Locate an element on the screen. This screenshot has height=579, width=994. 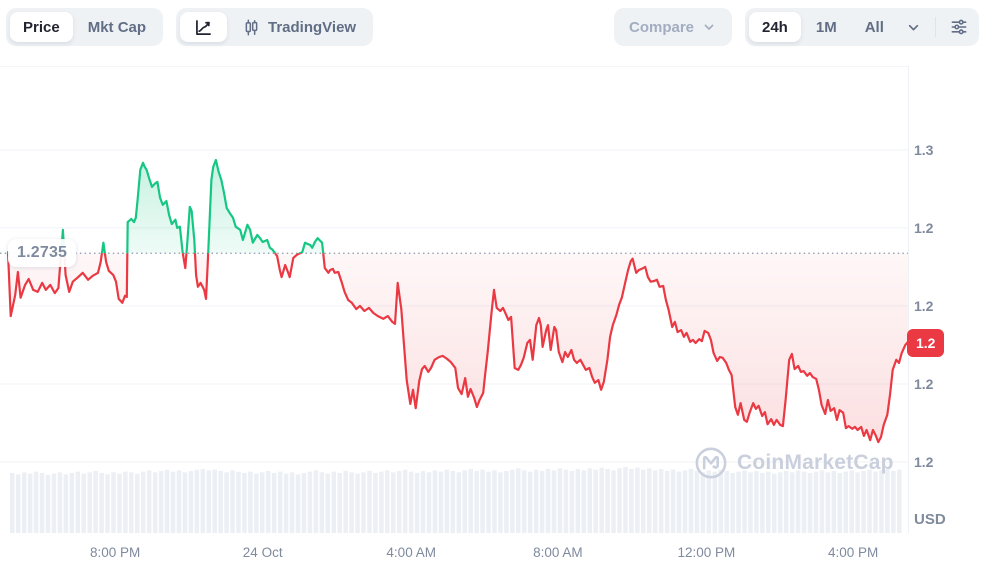
x-axis-tick-label: 8:00 PM is located at coordinates (115, 552).